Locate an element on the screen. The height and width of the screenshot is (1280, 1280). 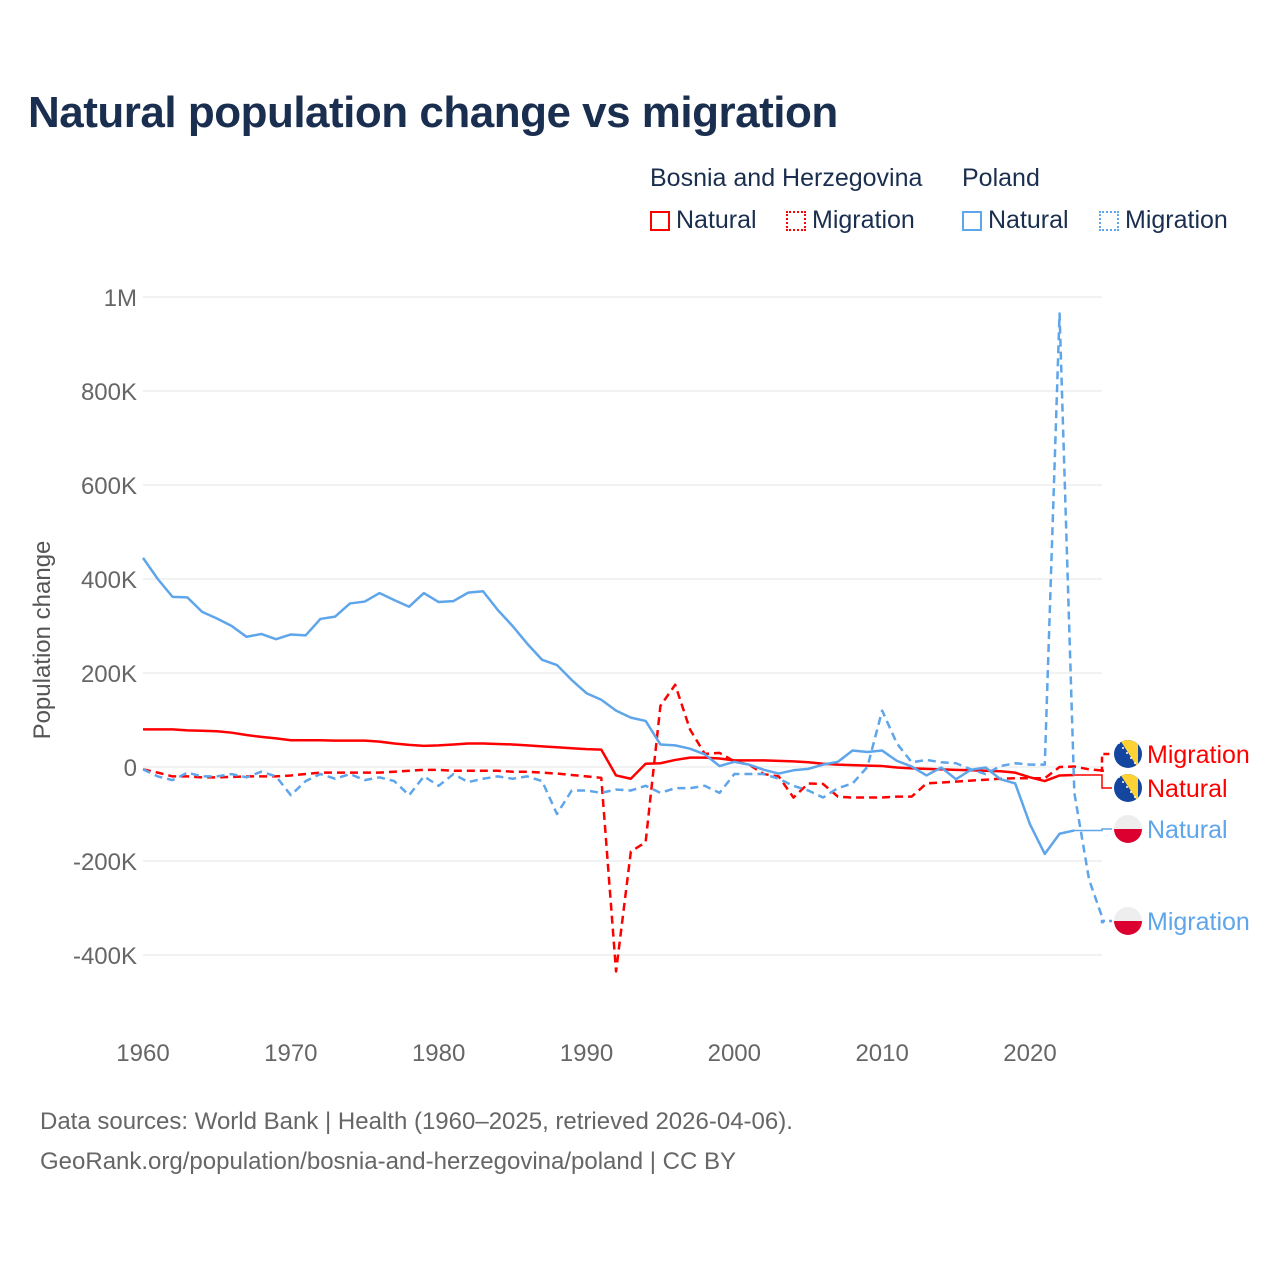
y-tick-label: -200K is located at coordinates (105, 862).